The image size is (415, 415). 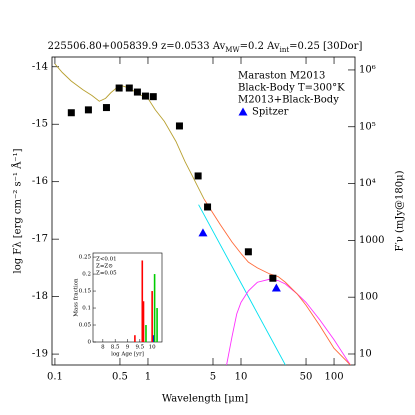 I want to click on legend-label: Maraston M2013, so click(x=281, y=76).